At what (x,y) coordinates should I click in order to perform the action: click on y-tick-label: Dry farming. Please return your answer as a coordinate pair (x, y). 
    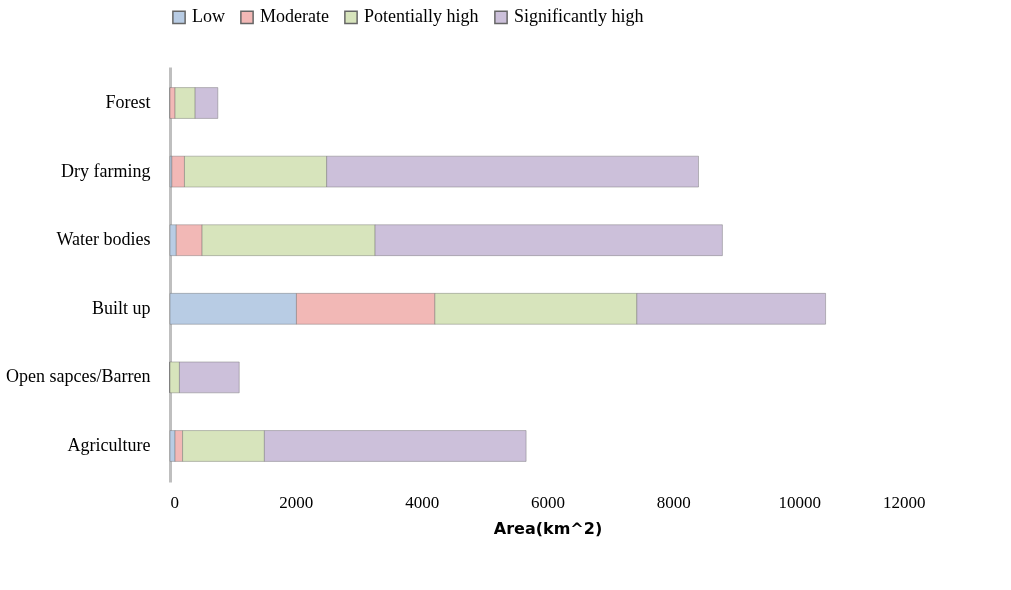
    Looking at the image, I should click on (106, 170).